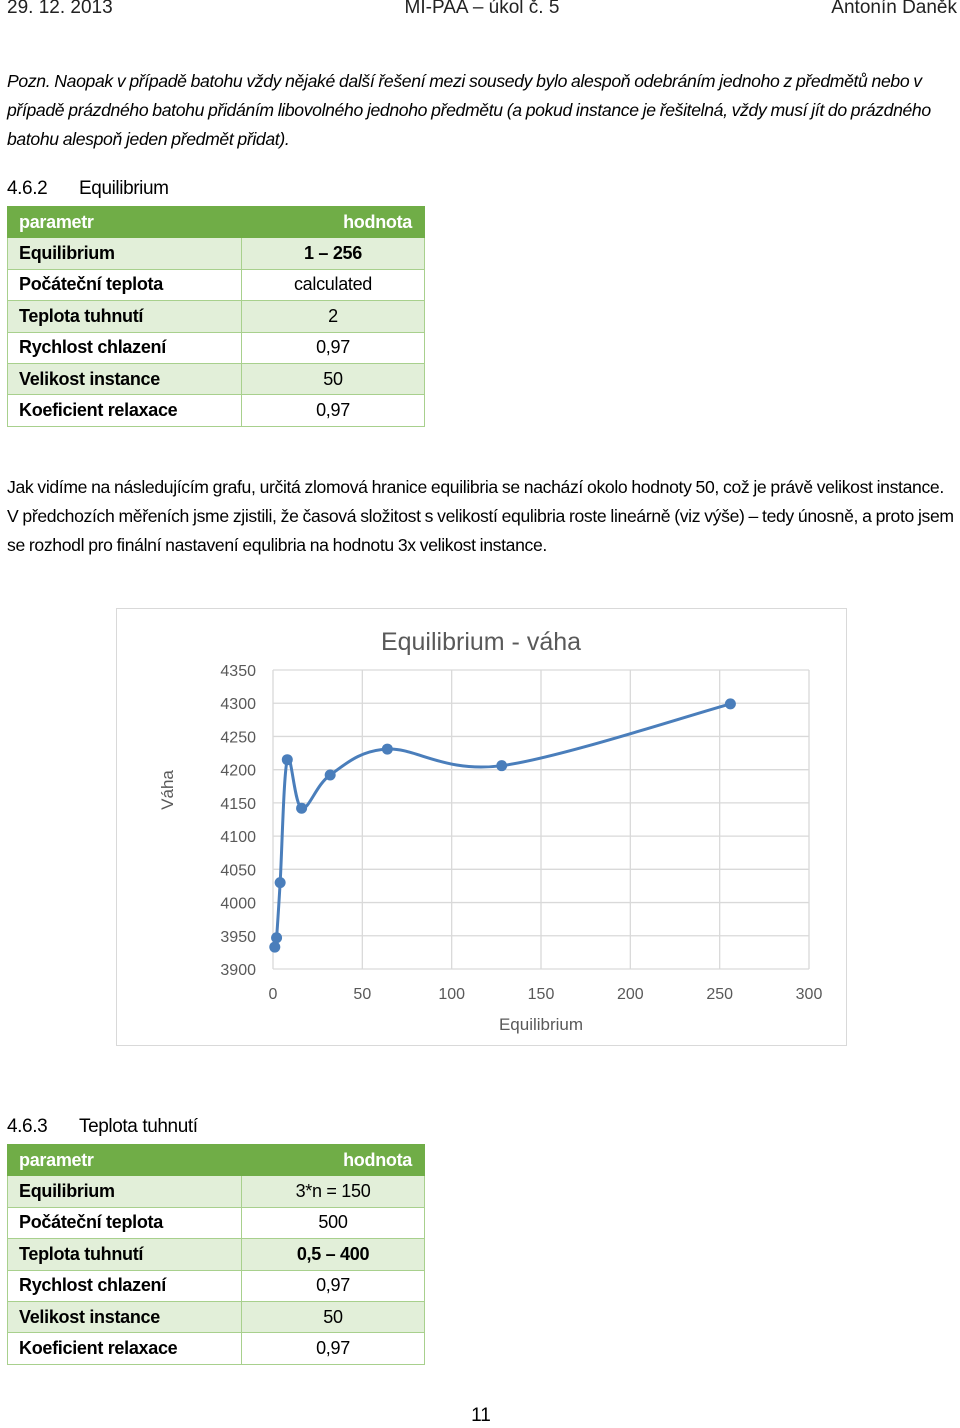 This screenshot has width=960, height=1428. I want to click on y-tick-label: 3950, so click(238, 937).